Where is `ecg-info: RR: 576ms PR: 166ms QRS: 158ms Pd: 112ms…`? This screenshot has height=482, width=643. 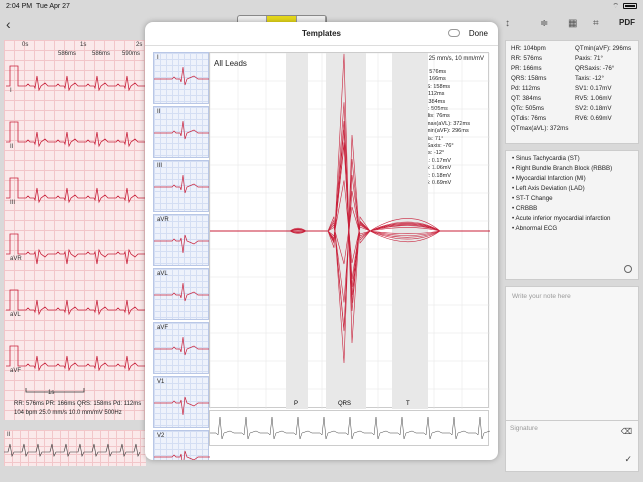
ecg-info: RR: 576ms PR: 166ms QRS: 158ms Pd: 112ms… is located at coordinates (77, 409).